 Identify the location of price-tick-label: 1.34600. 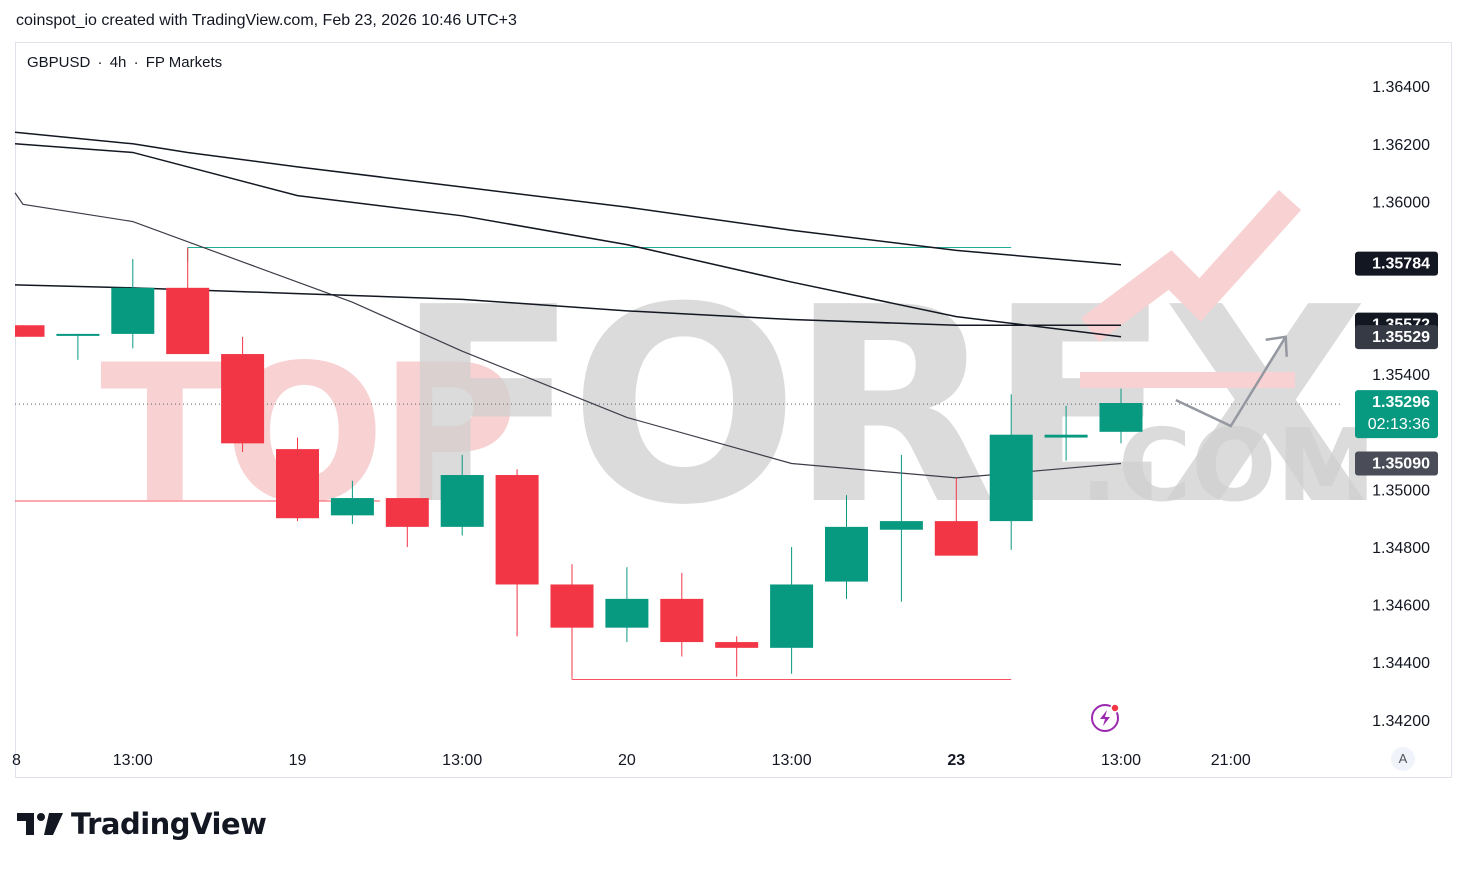
(1401, 606).